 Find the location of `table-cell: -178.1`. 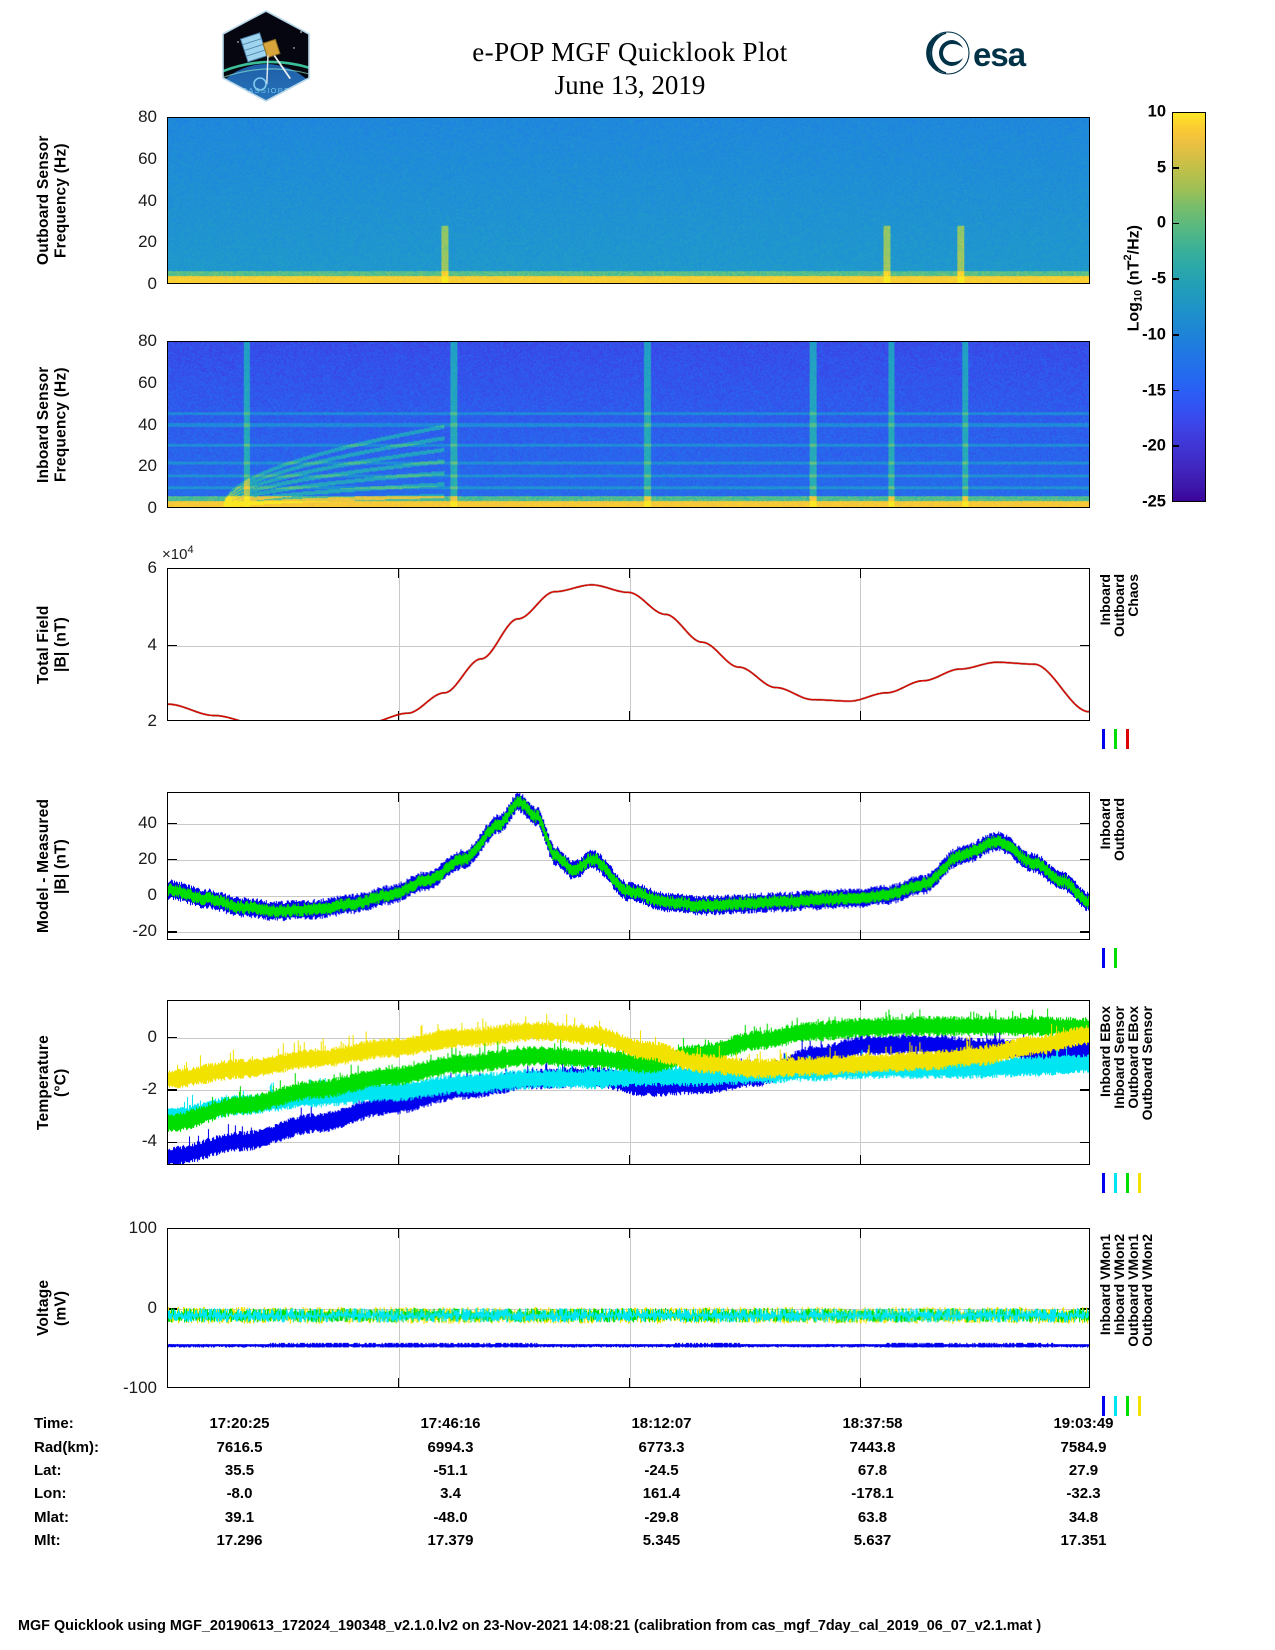

table-cell: -178.1 is located at coordinates (872, 1494).